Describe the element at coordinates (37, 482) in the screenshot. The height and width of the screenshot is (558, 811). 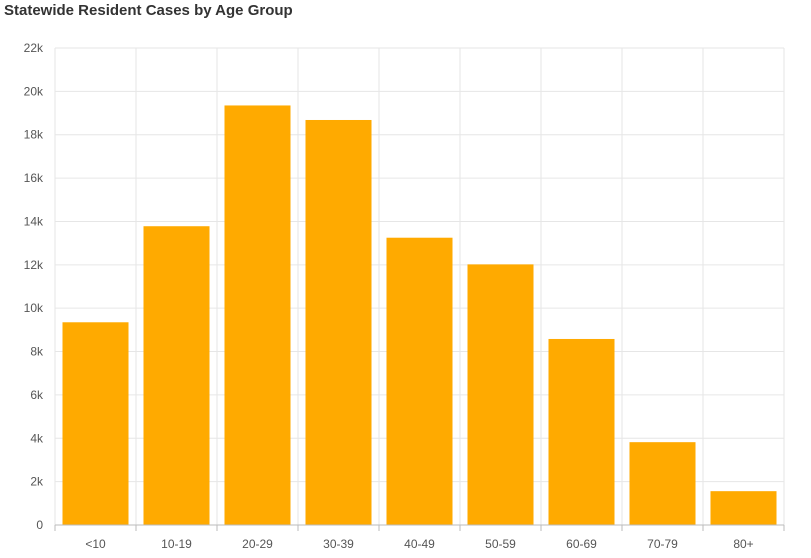
I see `y-tick-label: 2k` at that location.